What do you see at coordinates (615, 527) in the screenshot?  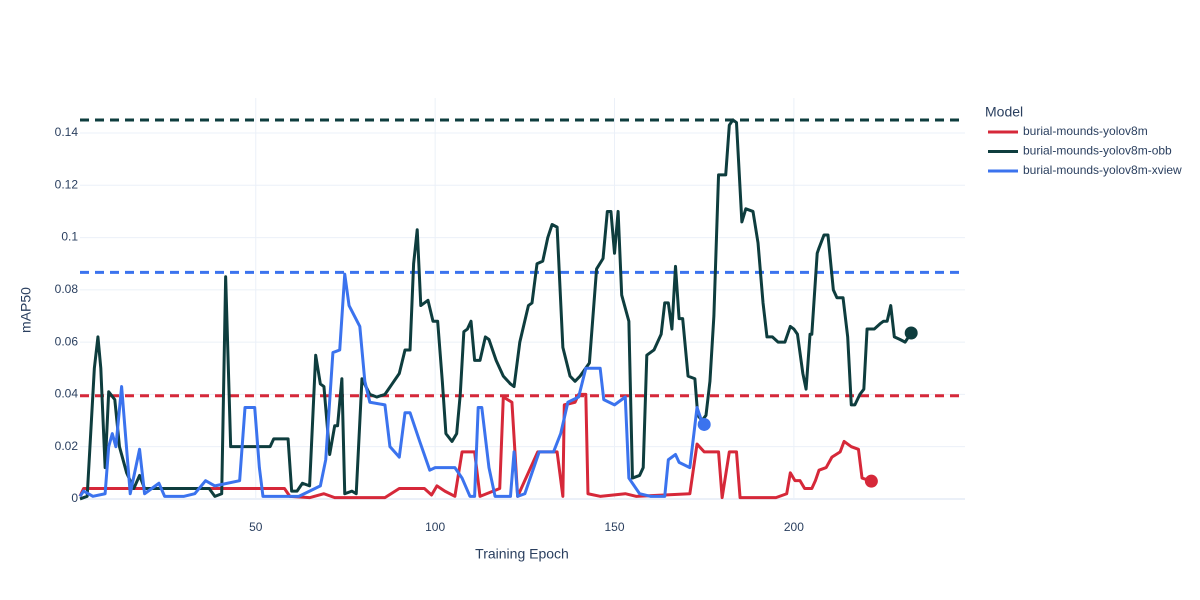 I see `x-tick-label: 150` at bounding box center [615, 527].